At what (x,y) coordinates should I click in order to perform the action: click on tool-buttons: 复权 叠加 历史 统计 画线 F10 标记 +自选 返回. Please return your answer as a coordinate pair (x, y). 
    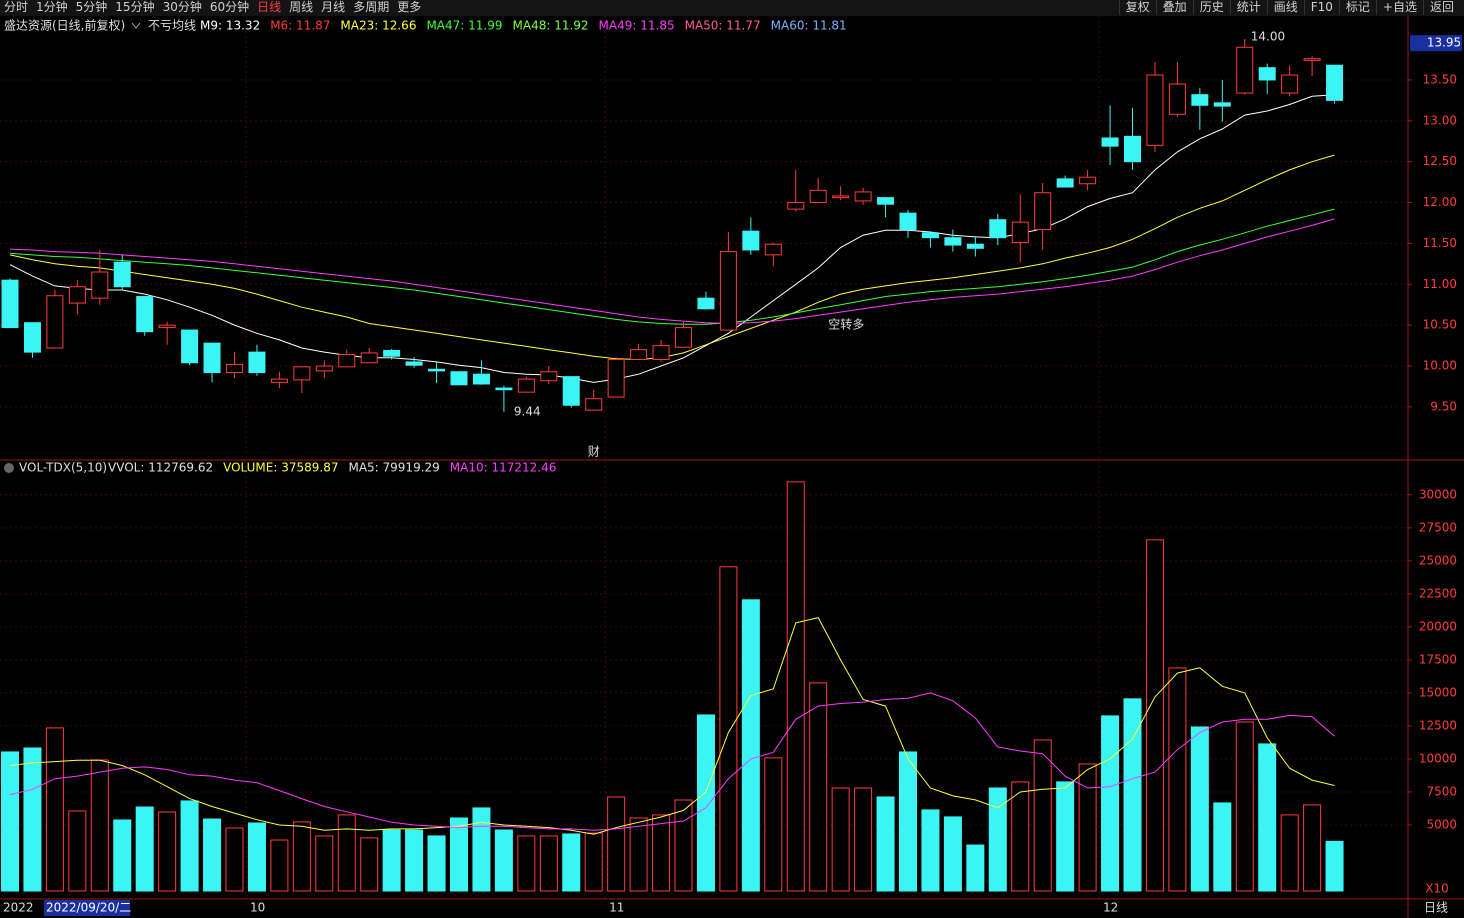
    Looking at the image, I should click on (1289, 7).